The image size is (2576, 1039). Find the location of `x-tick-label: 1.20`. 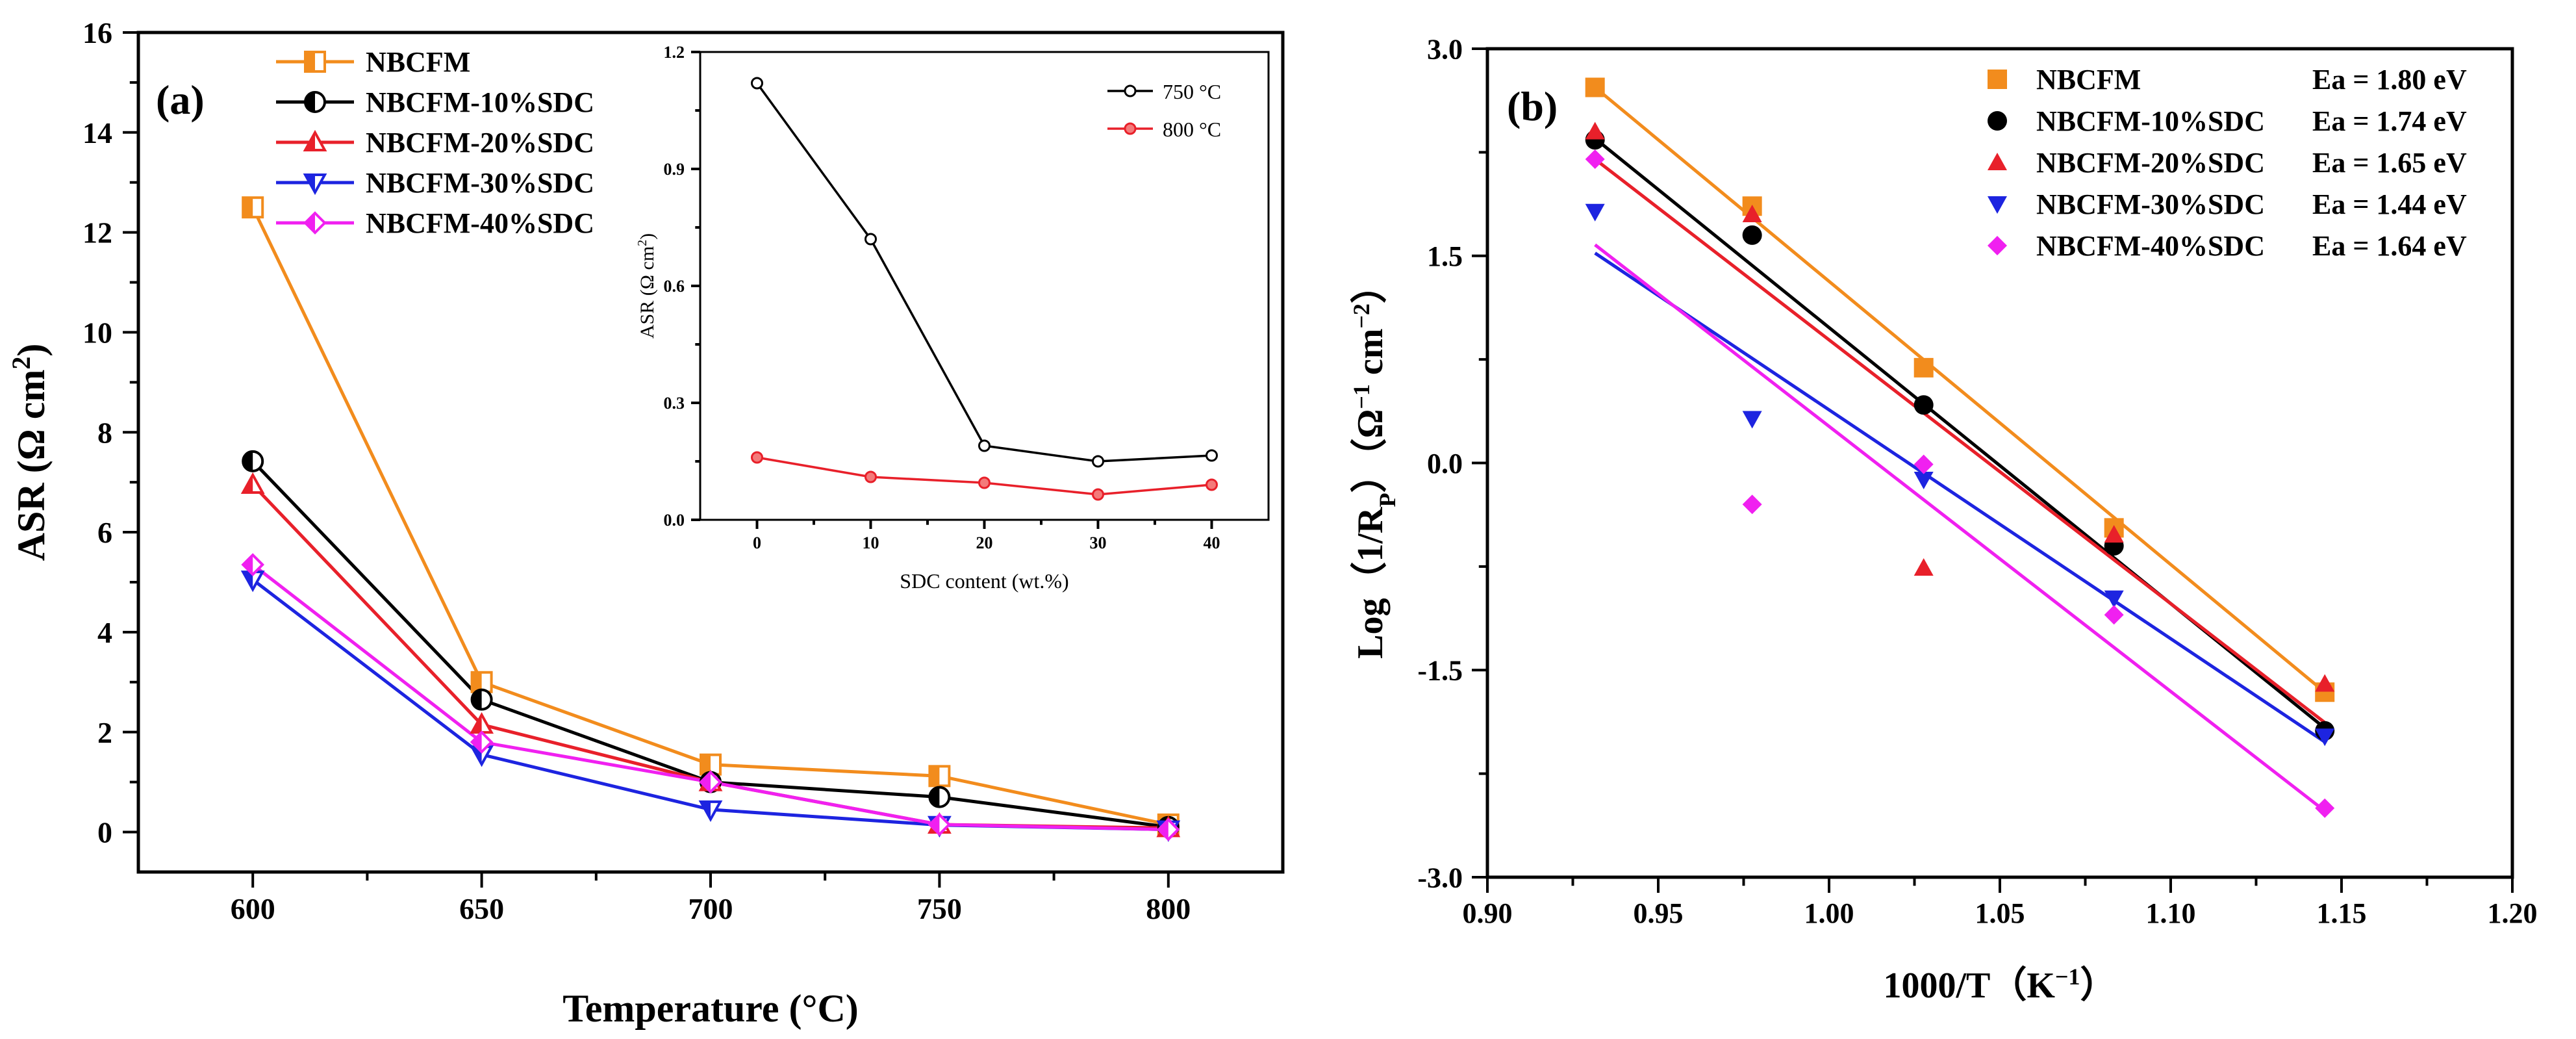

x-tick-label: 1.20 is located at coordinates (2513, 913).